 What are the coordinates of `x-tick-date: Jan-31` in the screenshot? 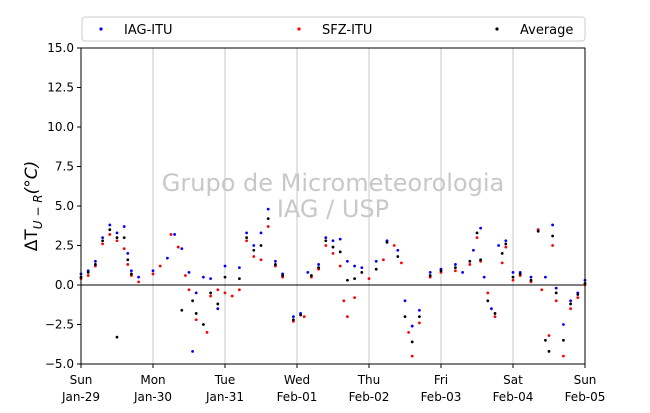 It's located at (224, 397).